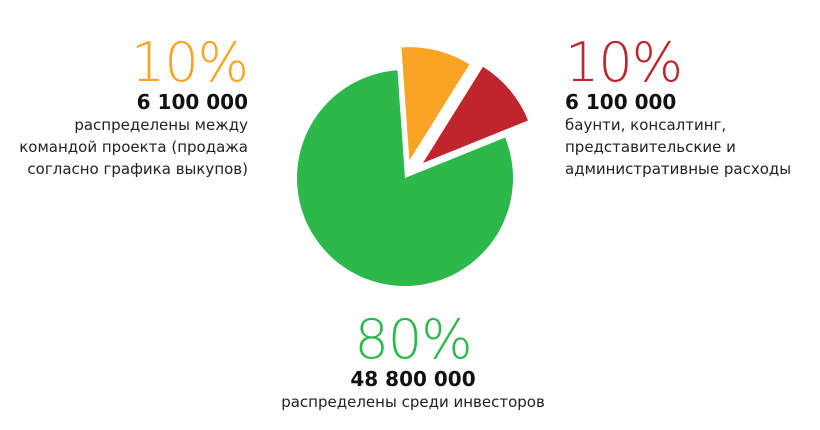 The height and width of the screenshot is (430, 820). I want to click on pie-slice-expenses, so click(475, 114).